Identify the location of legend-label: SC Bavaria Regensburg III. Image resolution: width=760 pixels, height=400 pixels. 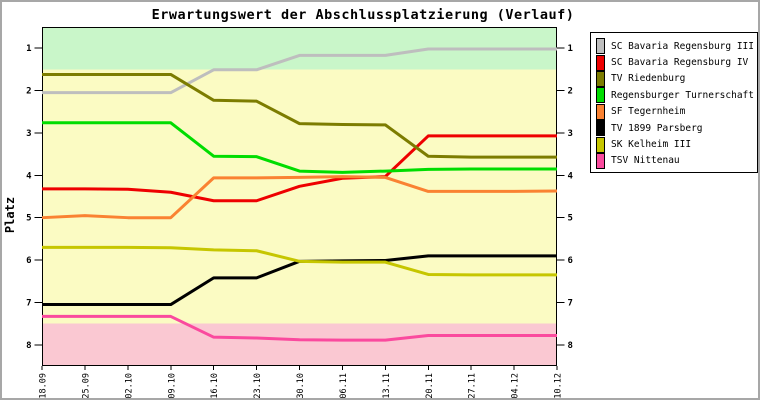
(682, 46).